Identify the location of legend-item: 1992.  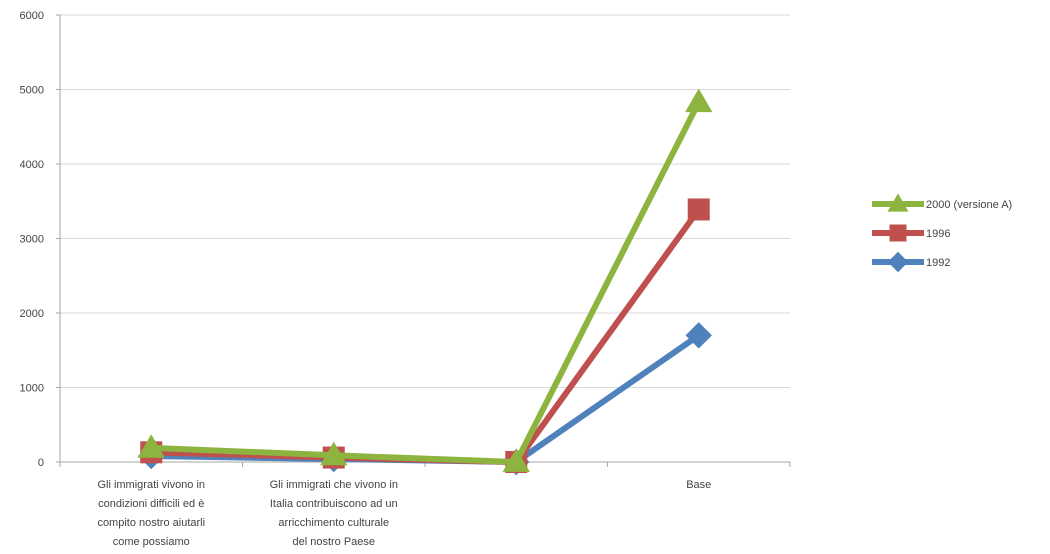
(911, 262).